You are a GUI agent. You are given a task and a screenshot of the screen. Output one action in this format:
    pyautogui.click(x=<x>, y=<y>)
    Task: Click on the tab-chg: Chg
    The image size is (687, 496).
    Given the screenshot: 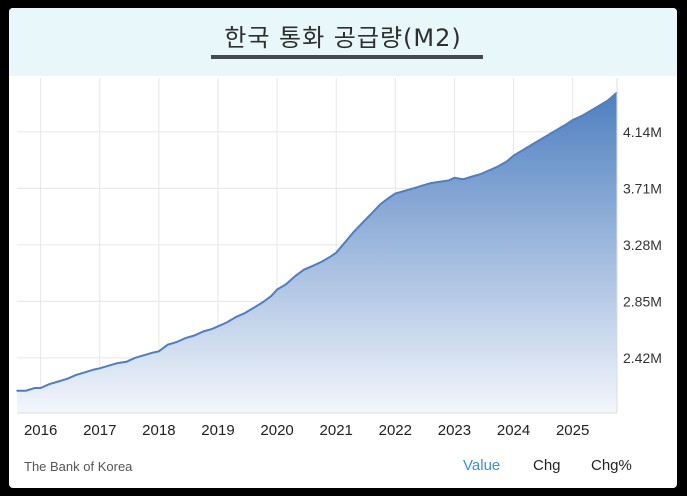 What is the action you would take?
    pyautogui.click(x=547, y=465)
    